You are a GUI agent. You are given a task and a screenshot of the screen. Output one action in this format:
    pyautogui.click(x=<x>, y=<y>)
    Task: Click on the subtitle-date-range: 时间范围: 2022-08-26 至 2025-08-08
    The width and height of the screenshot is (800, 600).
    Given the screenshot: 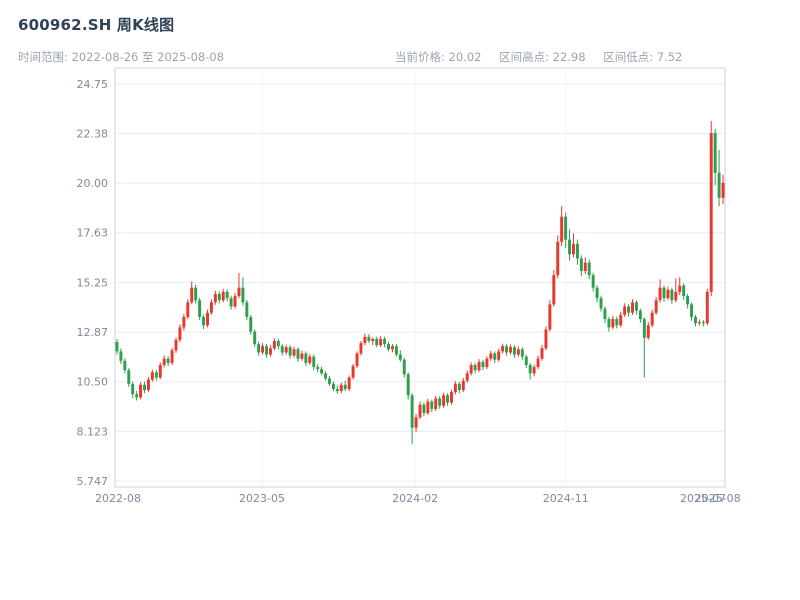 What is the action you would take?
    pyautogui.click(x=121, y=57)
    